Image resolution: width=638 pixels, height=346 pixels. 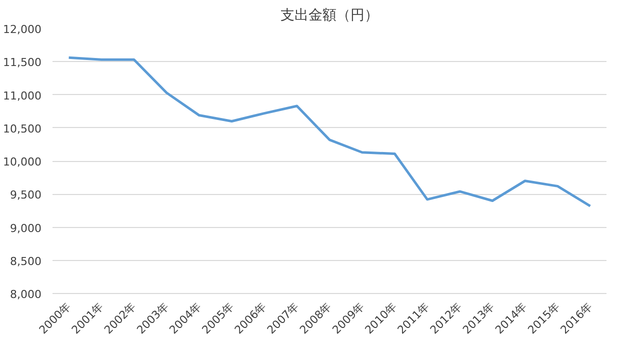 I want to click on y-tick-label: 10,000, so click(x=22, y=162).